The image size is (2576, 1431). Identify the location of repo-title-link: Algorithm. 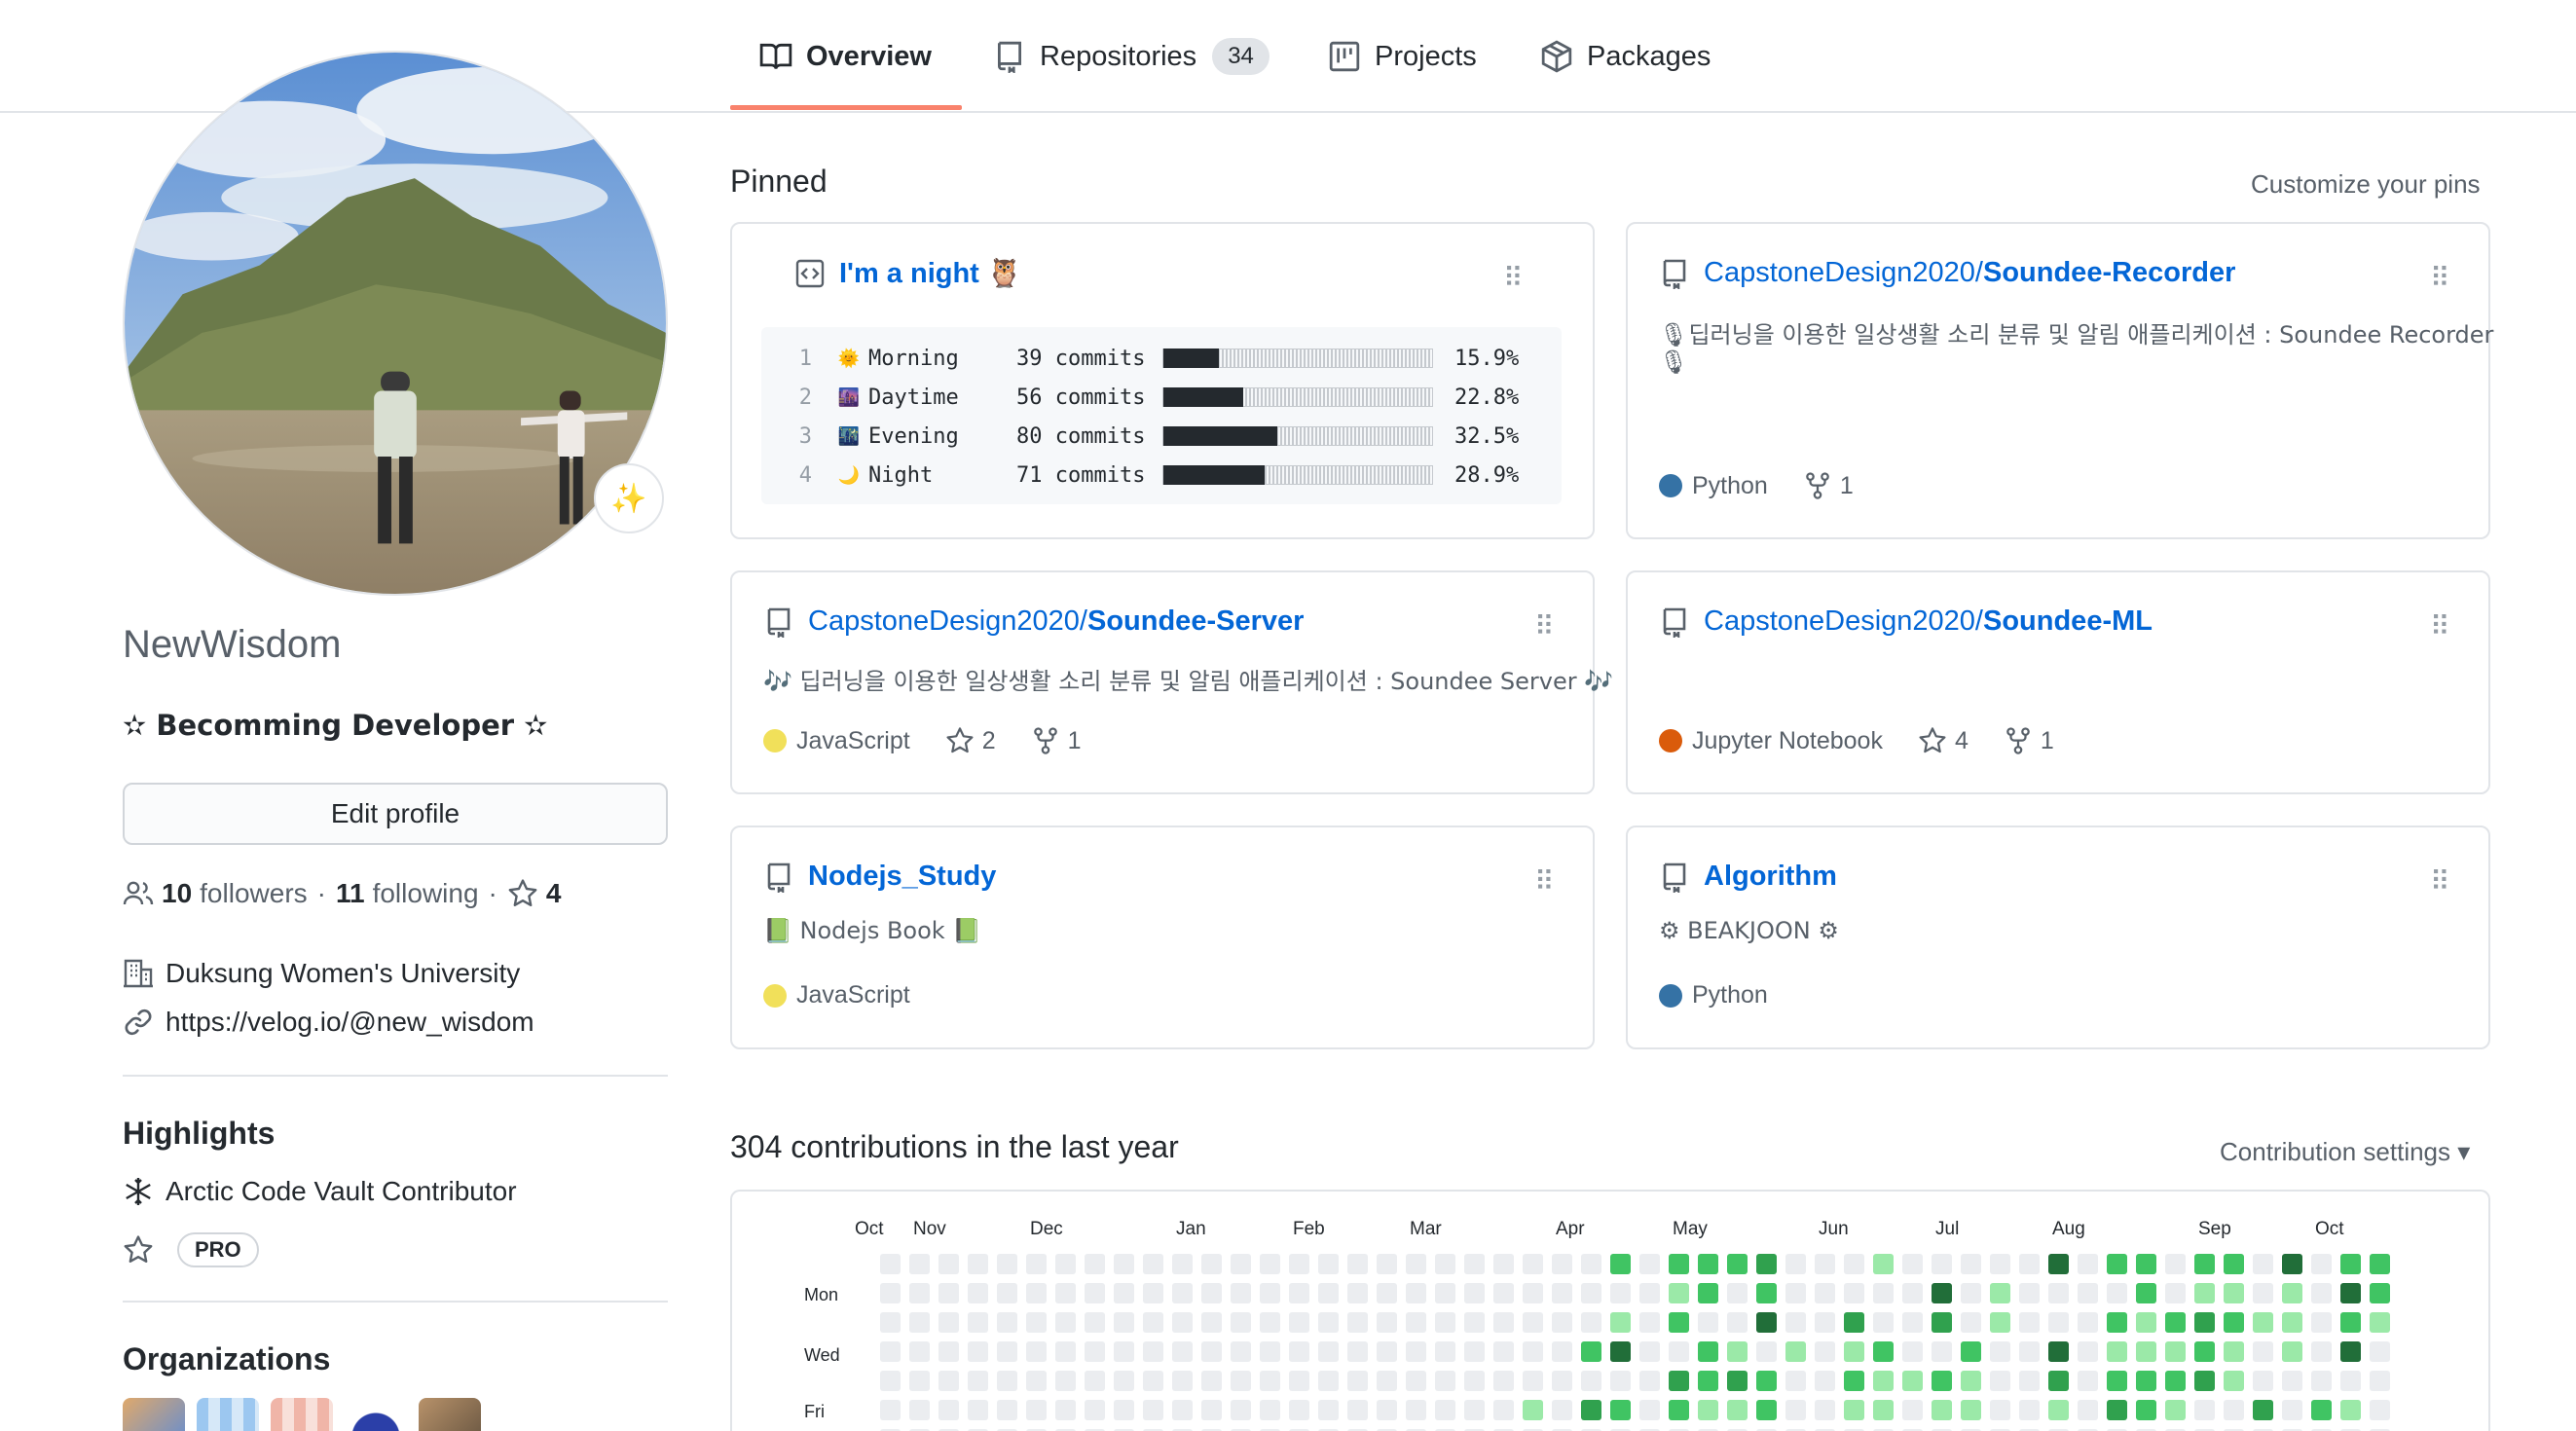
(1748, 877).